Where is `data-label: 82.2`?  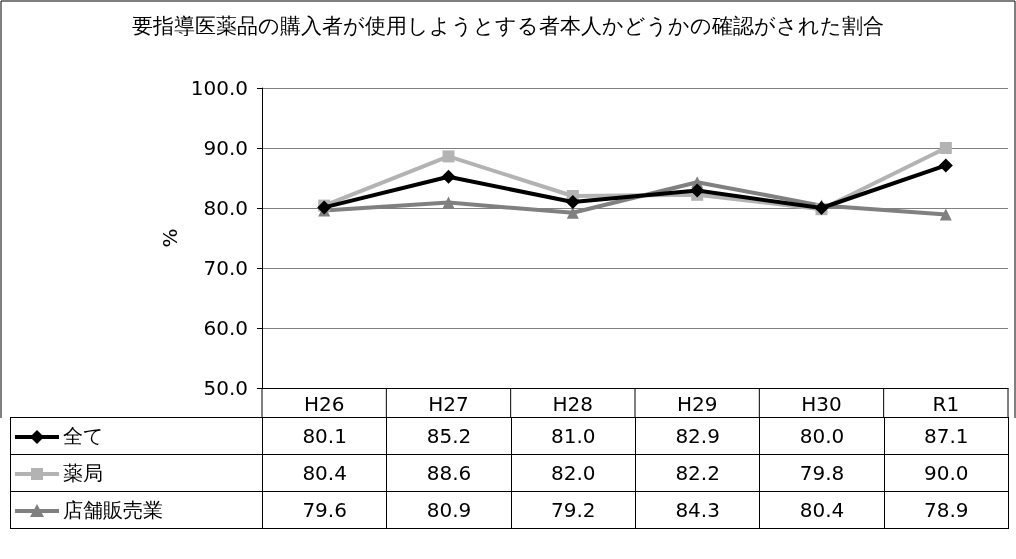
data-label: 82.2 is located at coordinates (697, 473).